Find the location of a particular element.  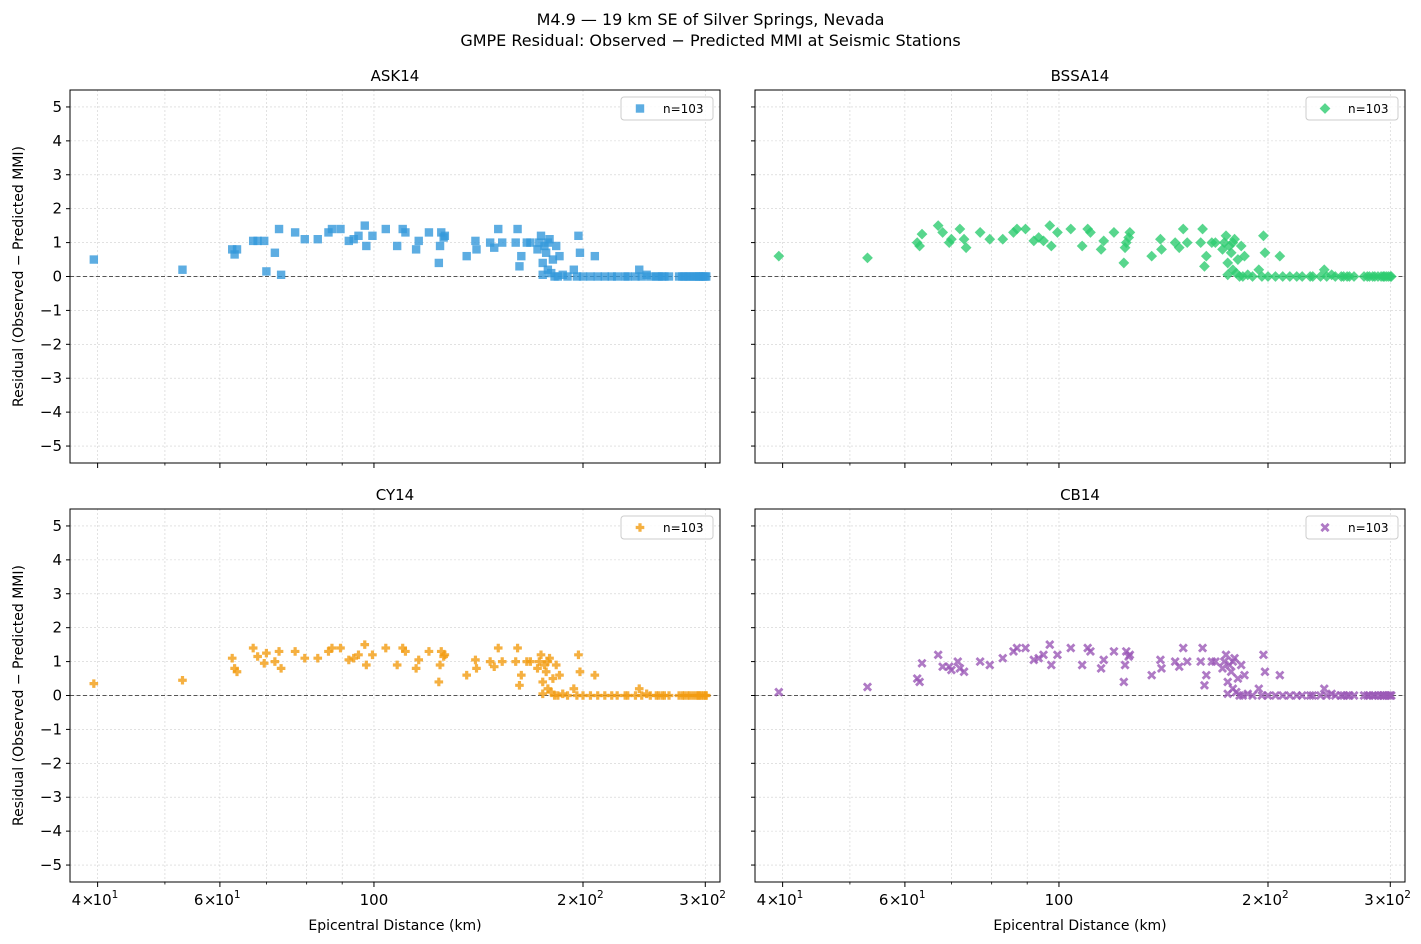

y-tick-label: 0 is located at coordinates (57, 696).